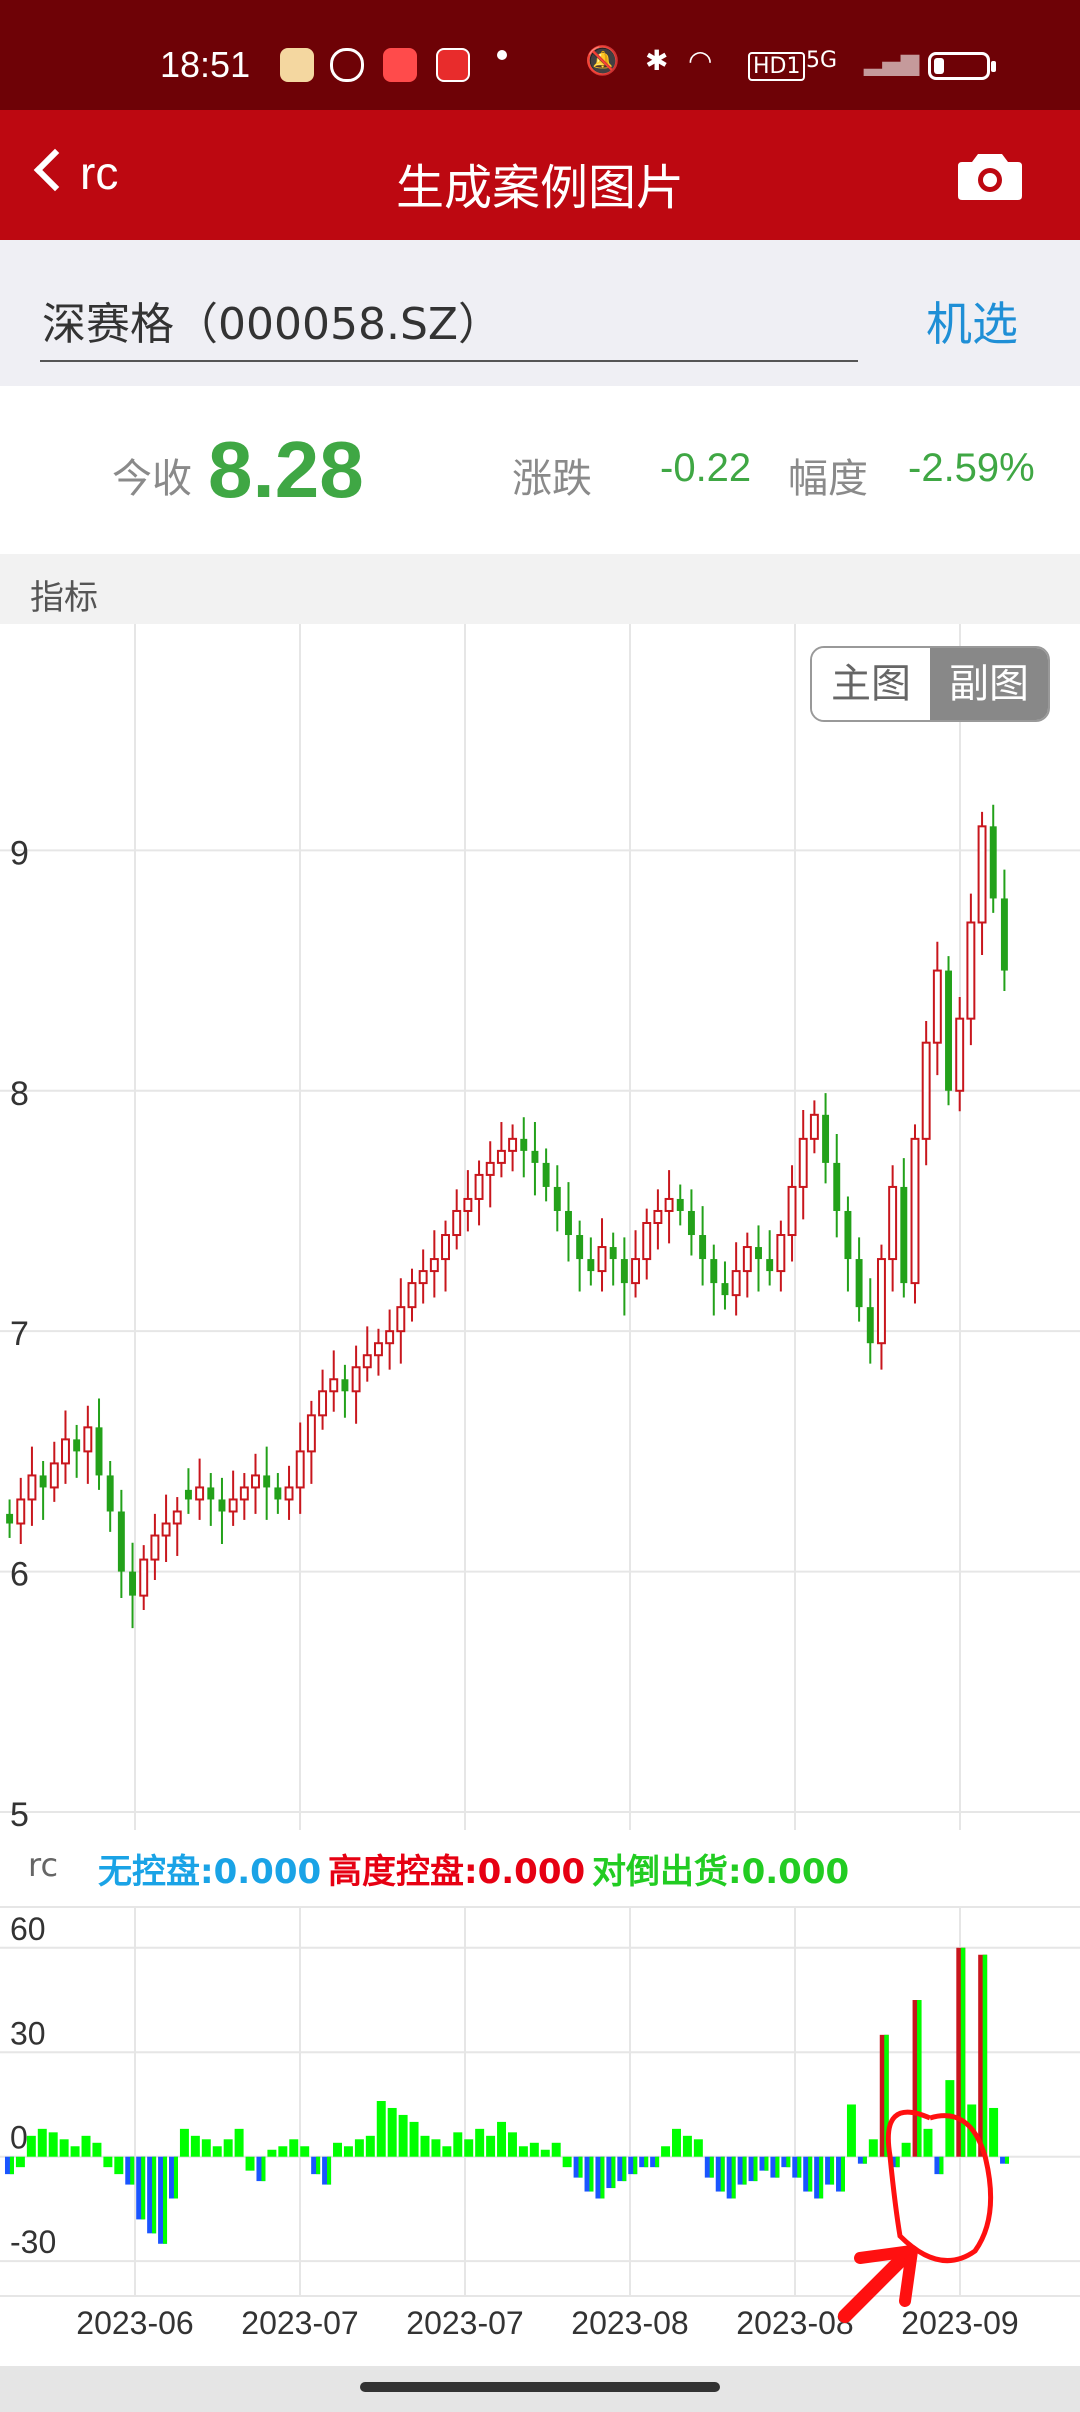  What do you see at coordinates (971, 468) in the screenshot?
I see `range-value: -2.59%` at bounding box center [971, 468].